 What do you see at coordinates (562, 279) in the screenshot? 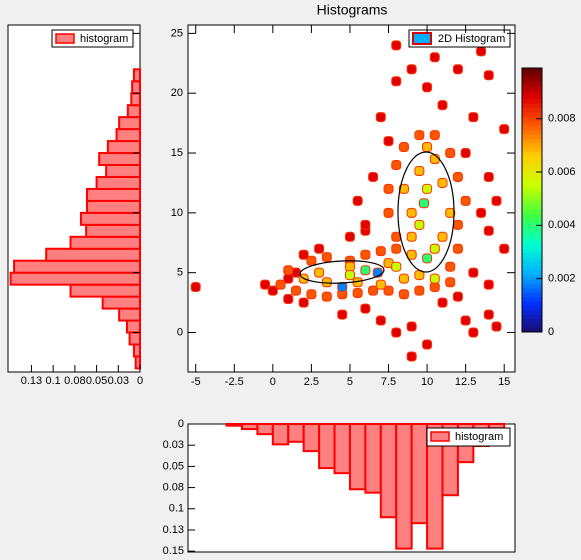
I see `colorbar-tick-label: 0.002` at bounding box center [562, 279].